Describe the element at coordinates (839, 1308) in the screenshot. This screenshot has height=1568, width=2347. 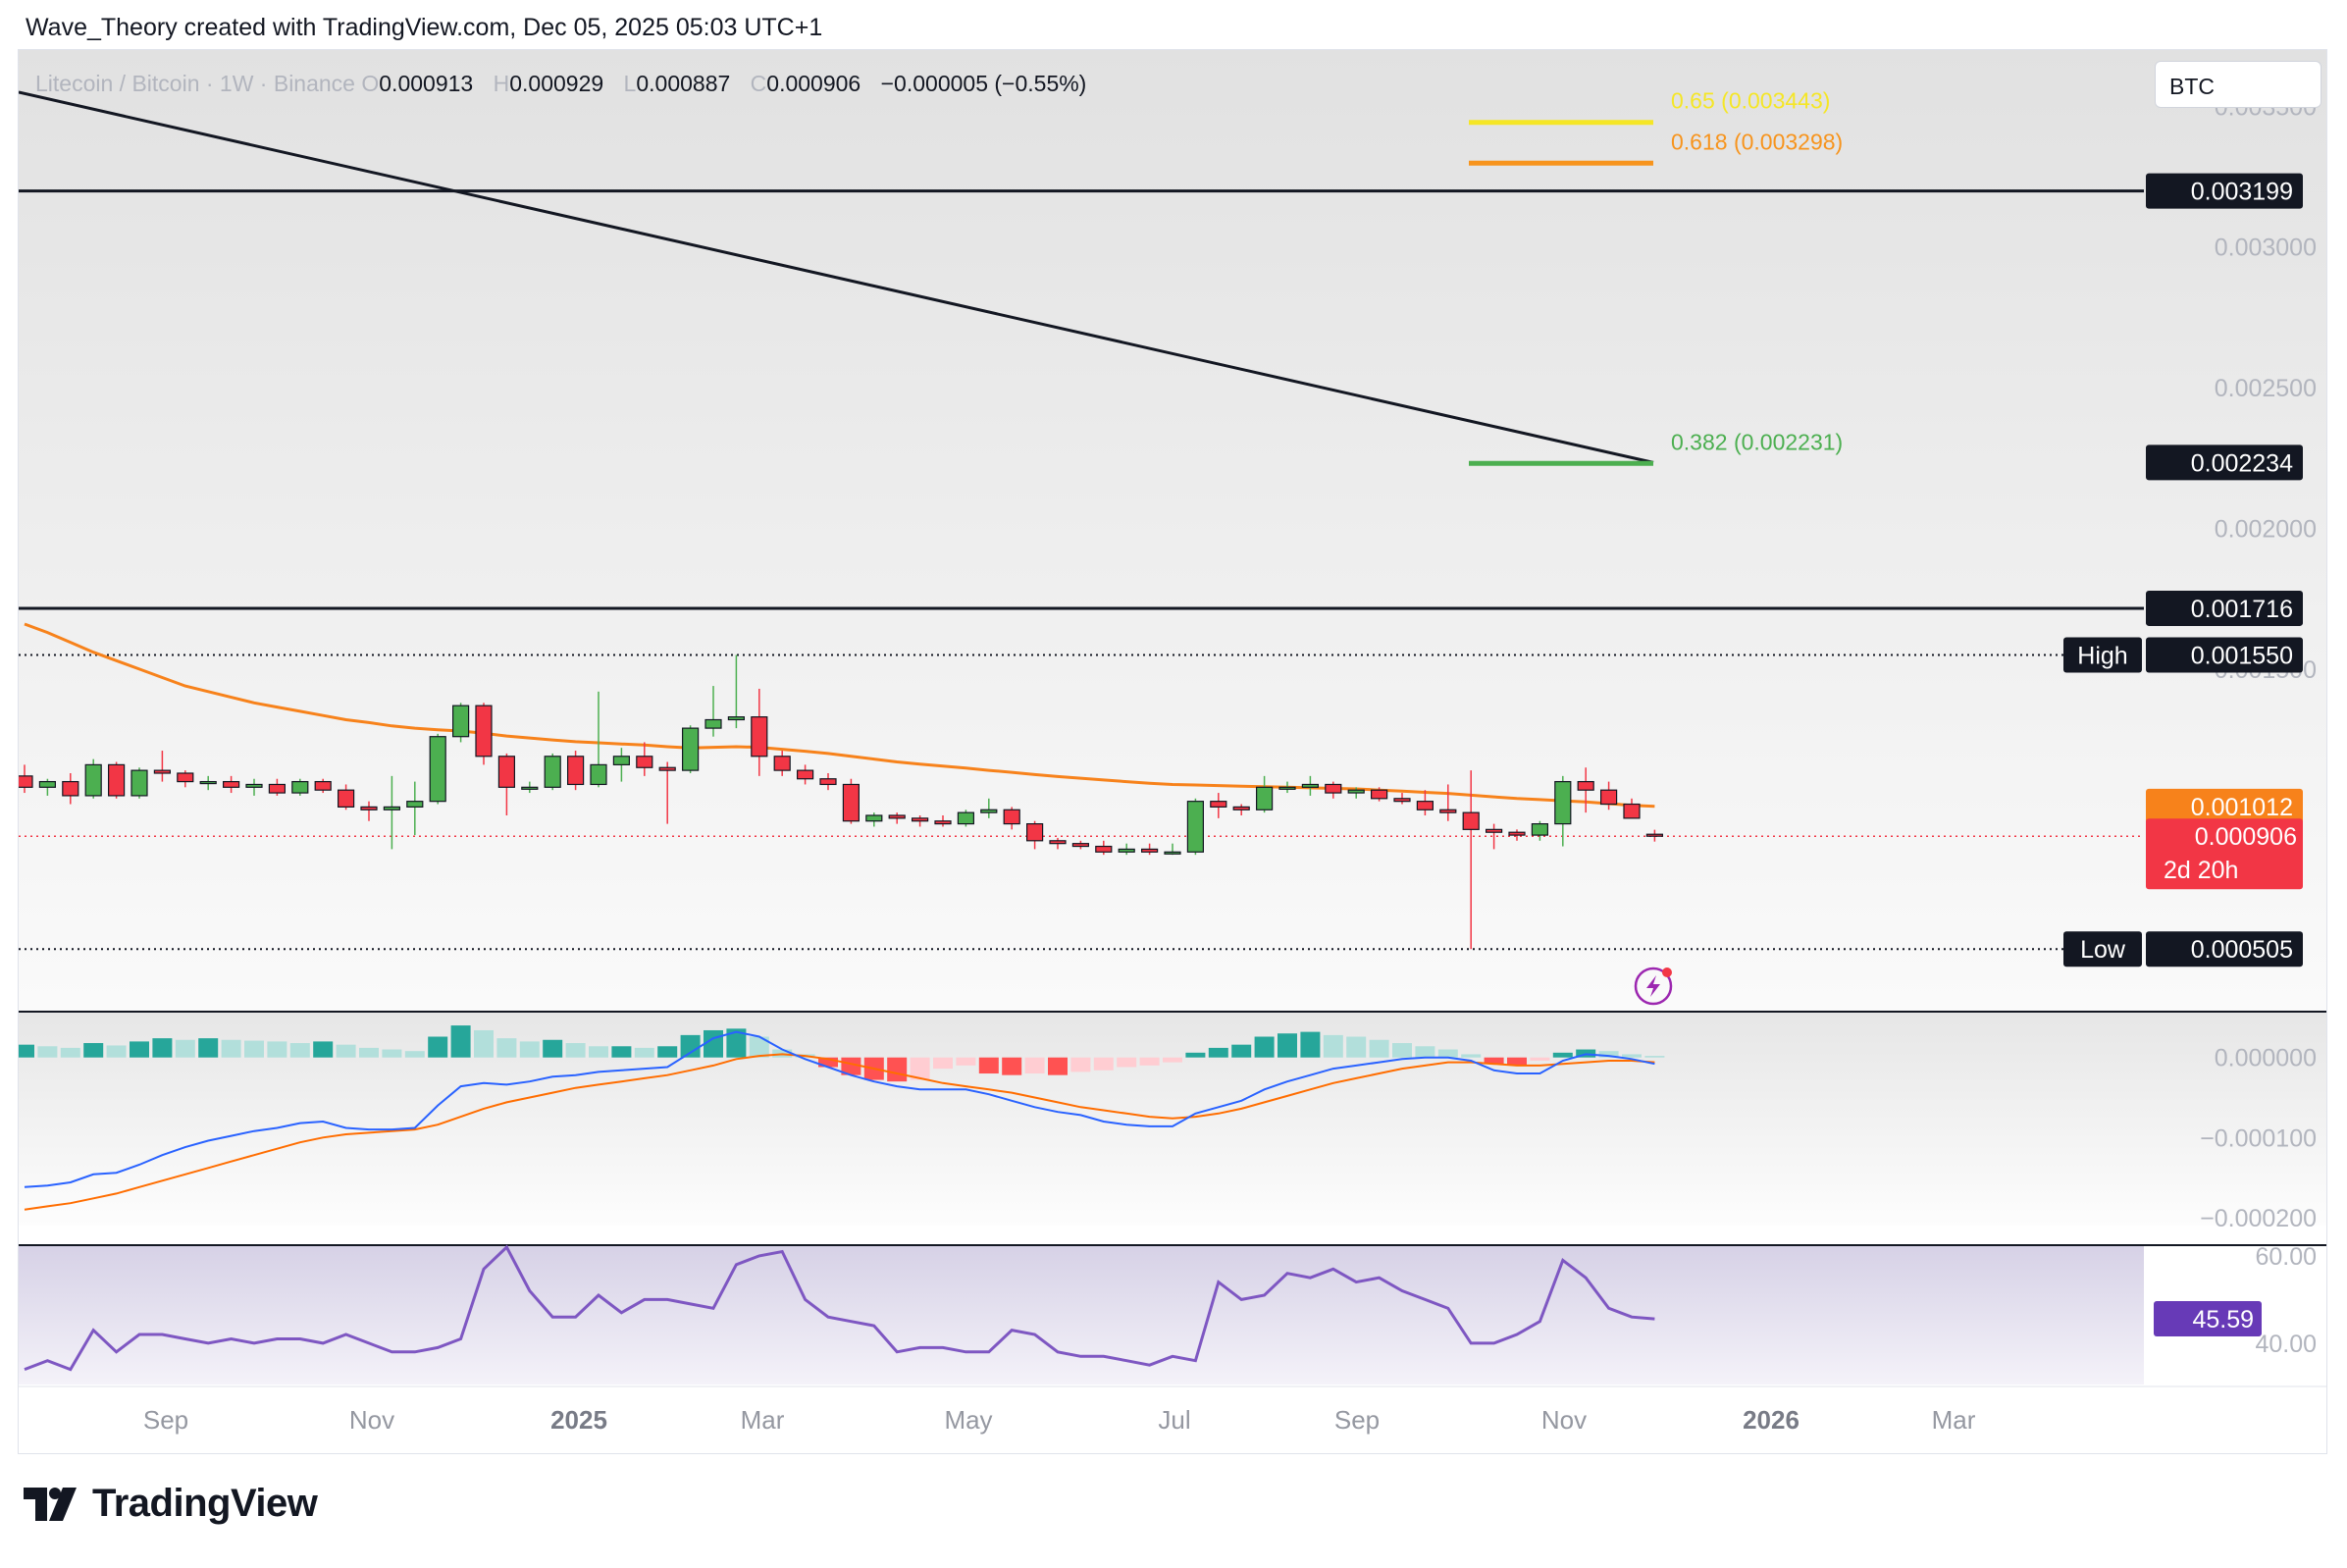
I see `rsi-line` at that location.